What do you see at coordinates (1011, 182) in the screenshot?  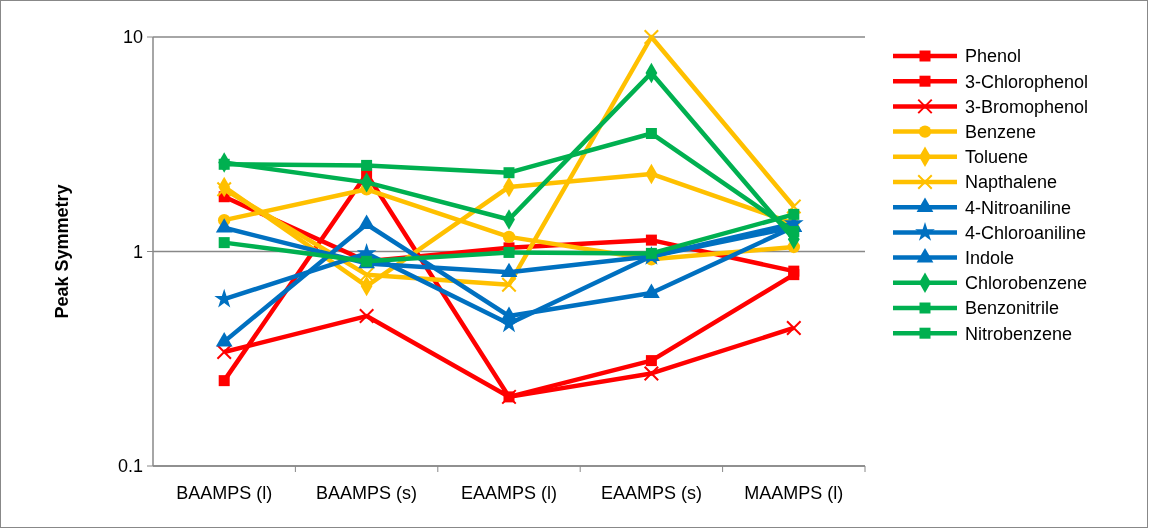 I see `legend-label: Napthalene` at bounding box center [1011, 182].